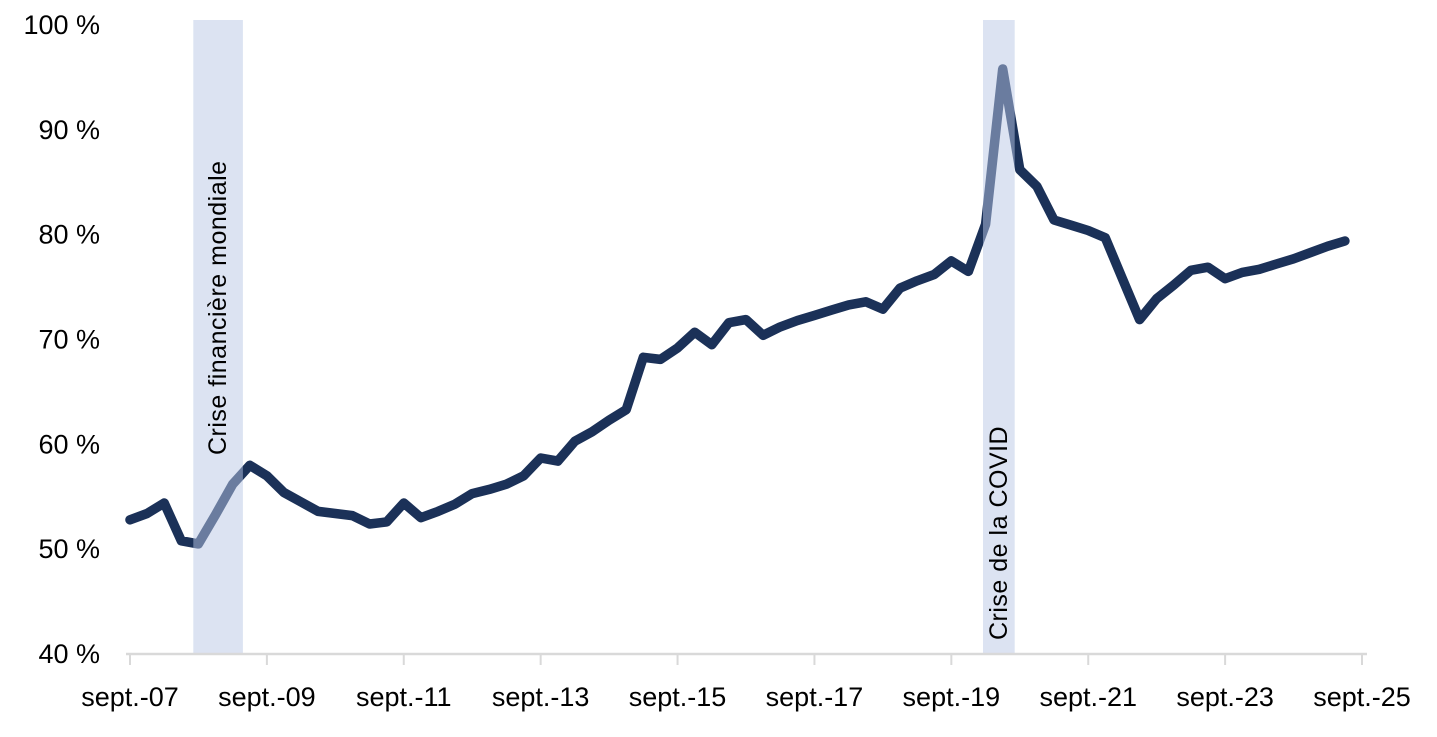 The width and height of the screenshot is (1437, 737). What do you see at coordinates (69, 340) in the screenshot?
I see `y-axis-tick-label: 70 %` at bounding box center [69, 340].